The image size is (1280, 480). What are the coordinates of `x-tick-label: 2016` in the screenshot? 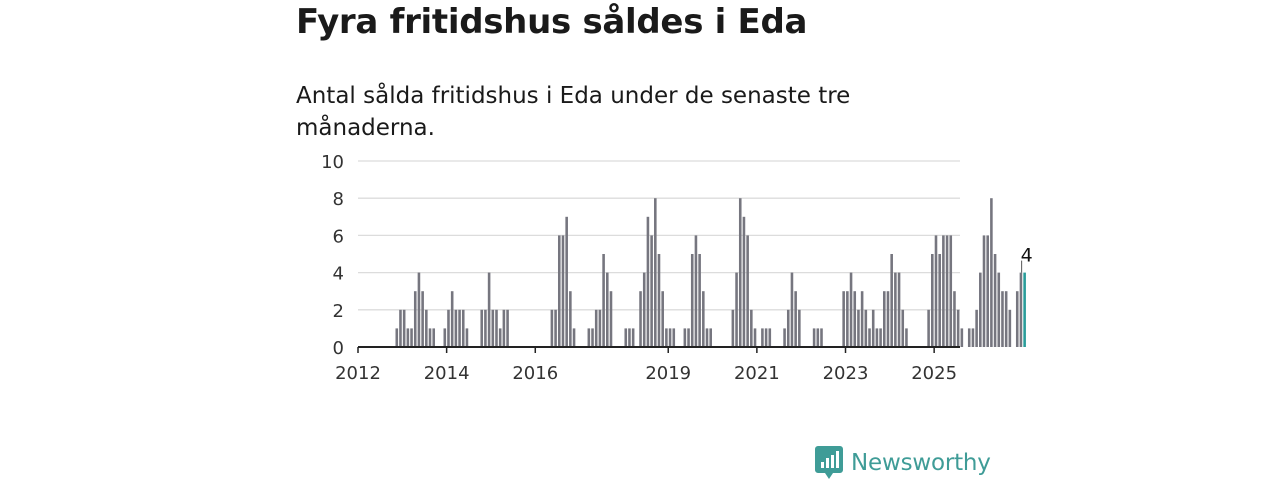 It's located at (535, 373).